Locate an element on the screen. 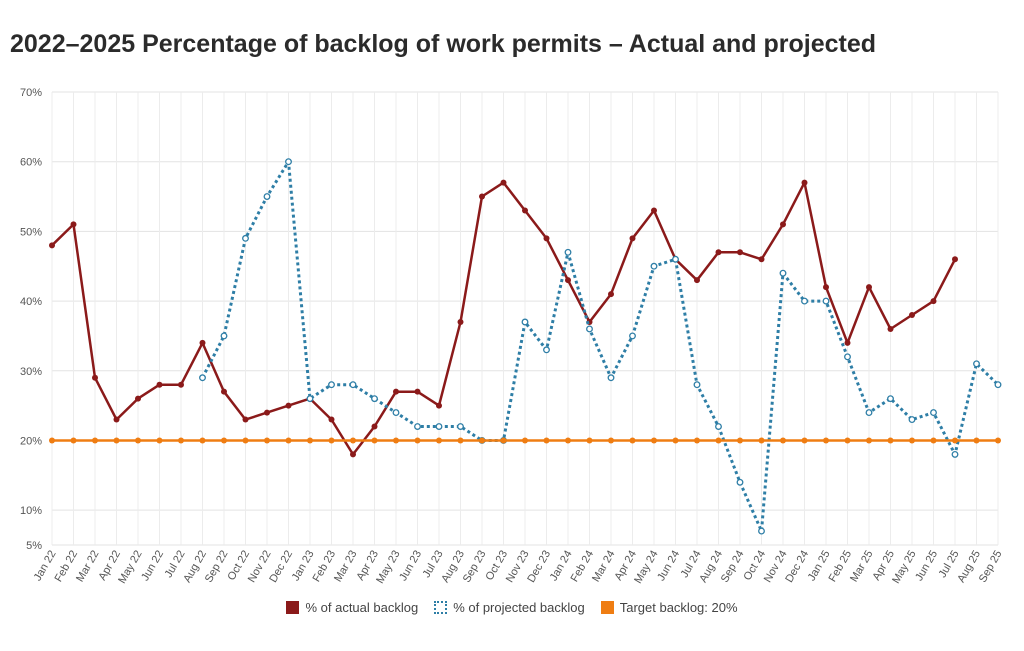  legend-item-target: Target backlog: 20% is located at coordinates (669, 607).